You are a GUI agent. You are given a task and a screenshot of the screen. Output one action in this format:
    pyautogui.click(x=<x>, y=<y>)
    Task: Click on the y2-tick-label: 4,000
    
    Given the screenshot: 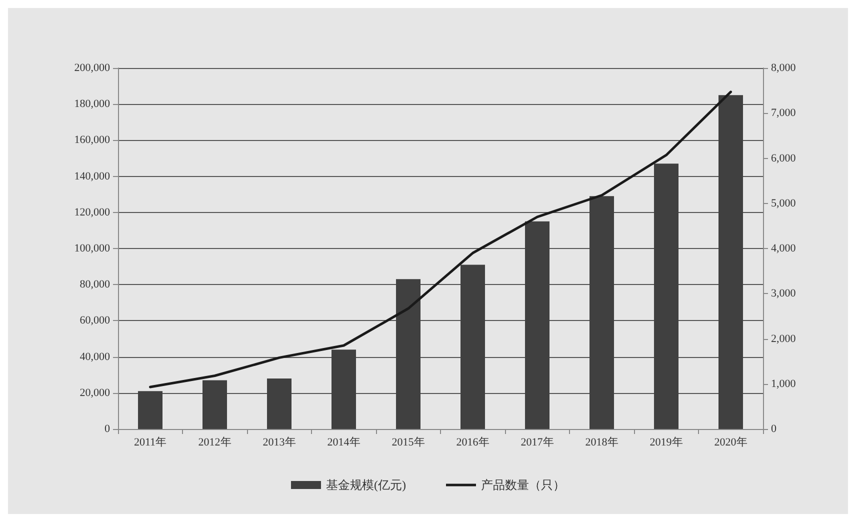 What is the action you would take?
    pyautogui.click(x=783, y=248)
    